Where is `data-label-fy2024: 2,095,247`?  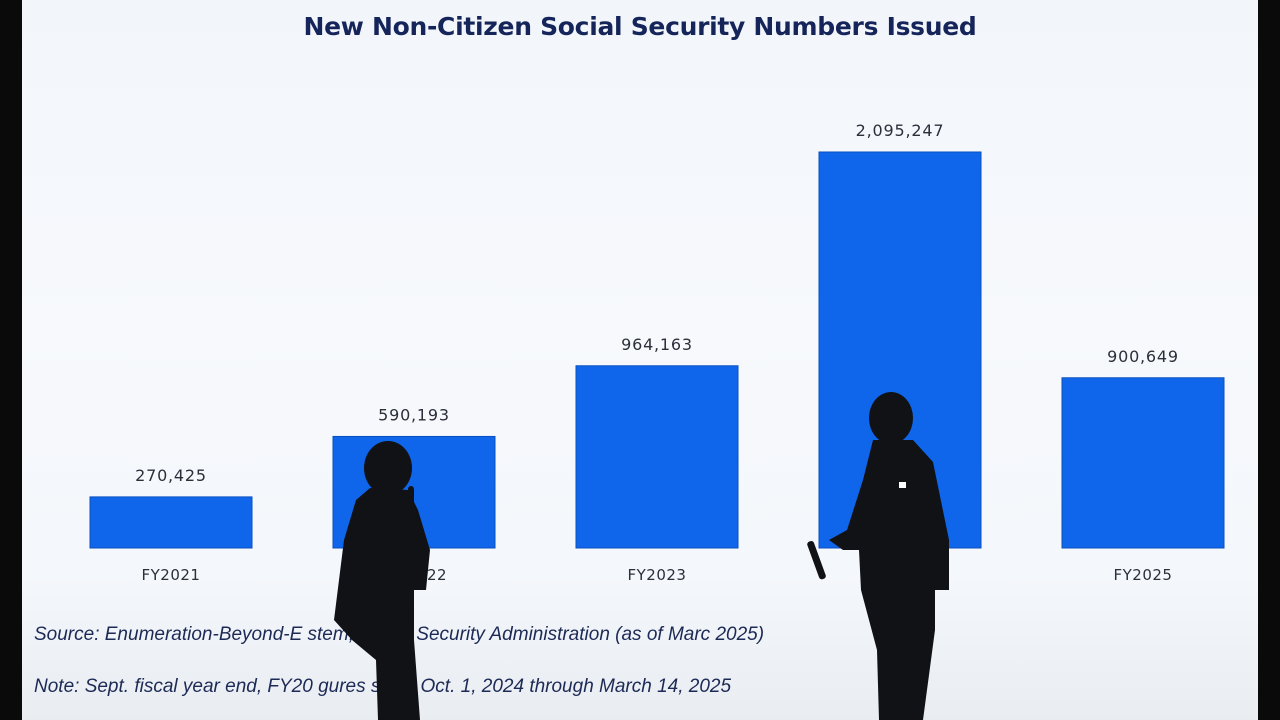
data-label-fy2024: 2,095,247 is located at coordinates (900, 130).